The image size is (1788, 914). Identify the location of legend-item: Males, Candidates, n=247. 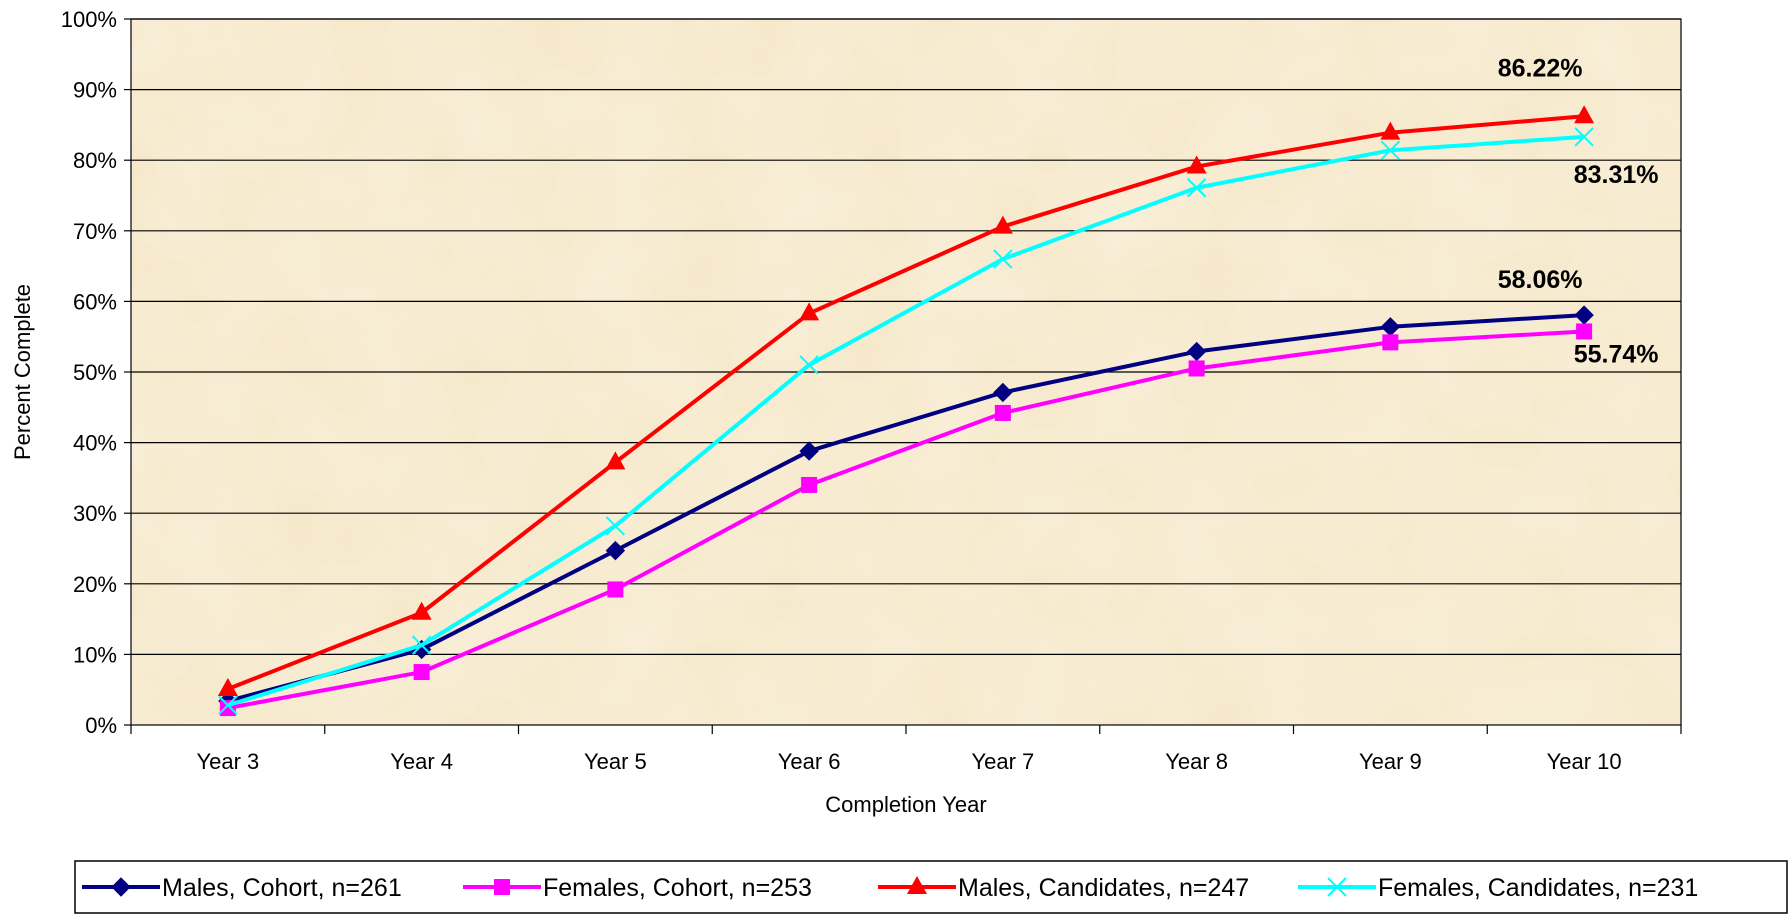
(1063, 888).